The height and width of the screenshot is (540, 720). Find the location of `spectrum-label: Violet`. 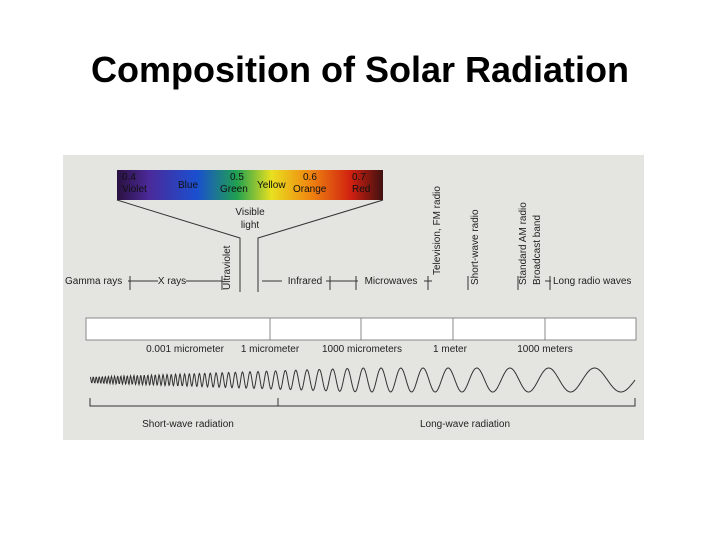

spectrum-label: Violet is located at coordinates (134, 189).